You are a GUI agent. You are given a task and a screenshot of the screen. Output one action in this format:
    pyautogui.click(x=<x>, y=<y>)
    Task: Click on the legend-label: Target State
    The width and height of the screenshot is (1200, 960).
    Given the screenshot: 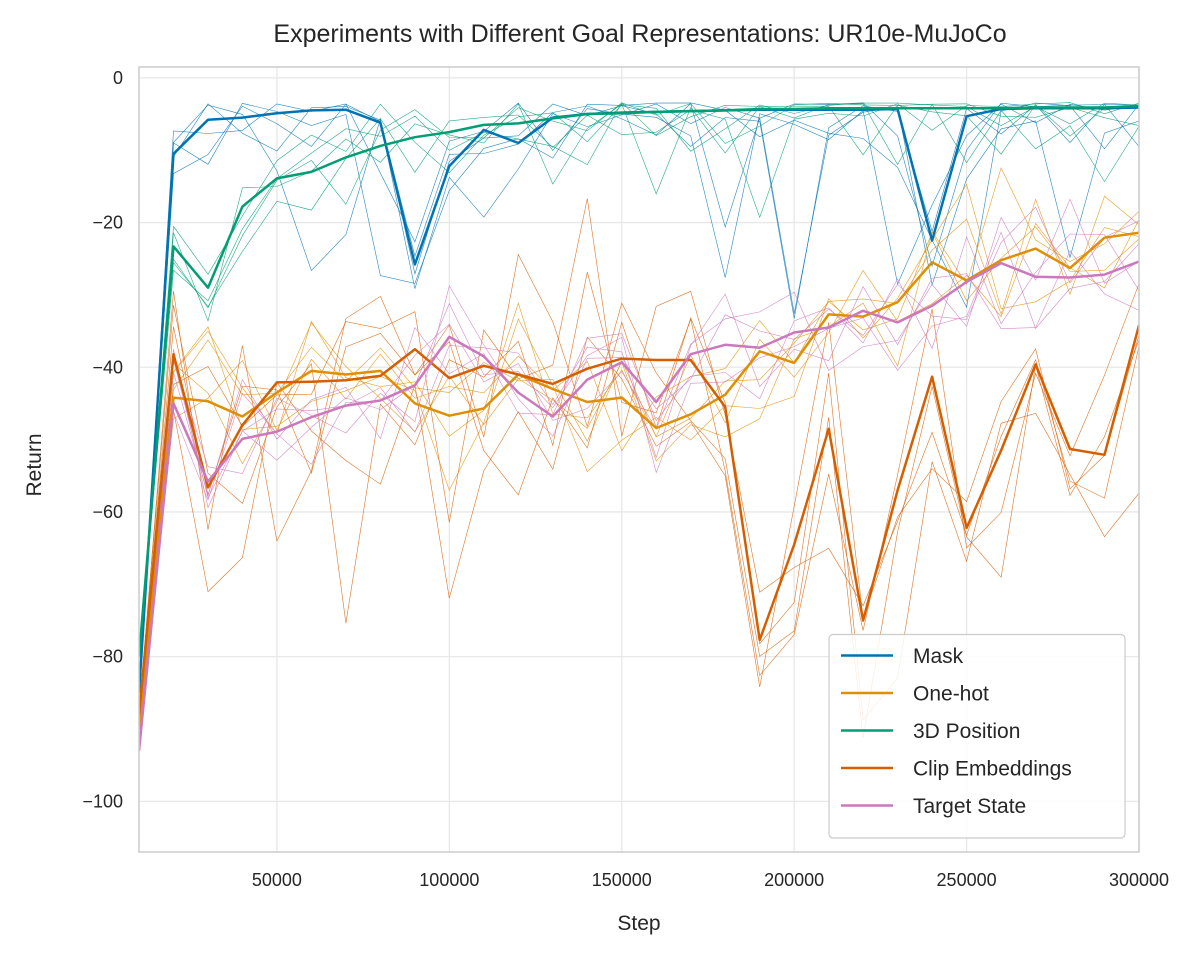 What is the action you would take?
    pyautogui.click(x=969, y=806)
    